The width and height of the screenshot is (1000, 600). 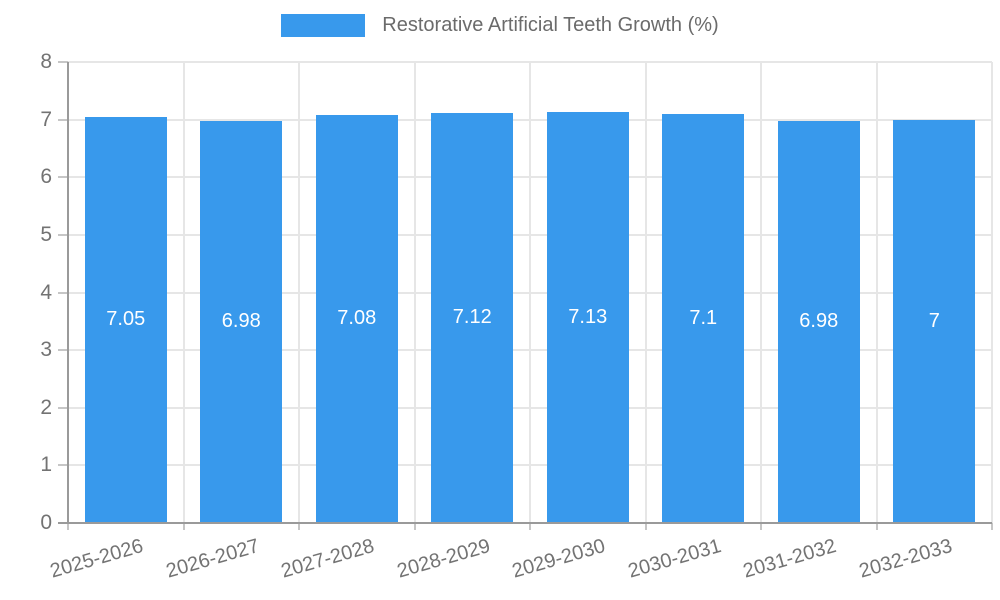 I want to click on bar: 7.08, so click(x=356, y=319).